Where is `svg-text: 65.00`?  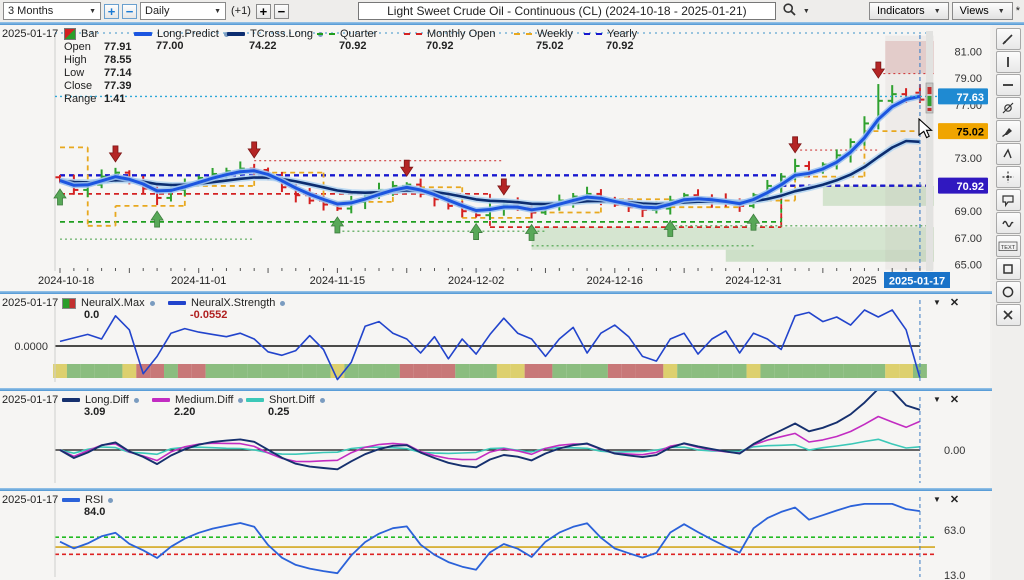 svg-text: 65.00 is located at coordinates (968, 265).